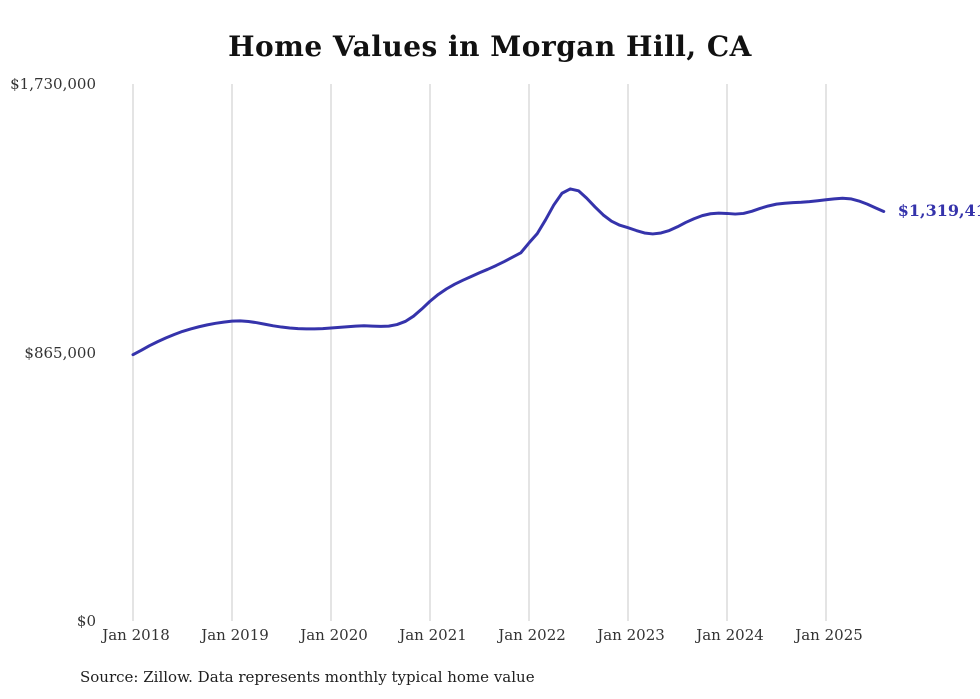 The width and height of the screenshot is (980, 699). I want to click on x-tick-label: Jan 2018, so click(136, 635).